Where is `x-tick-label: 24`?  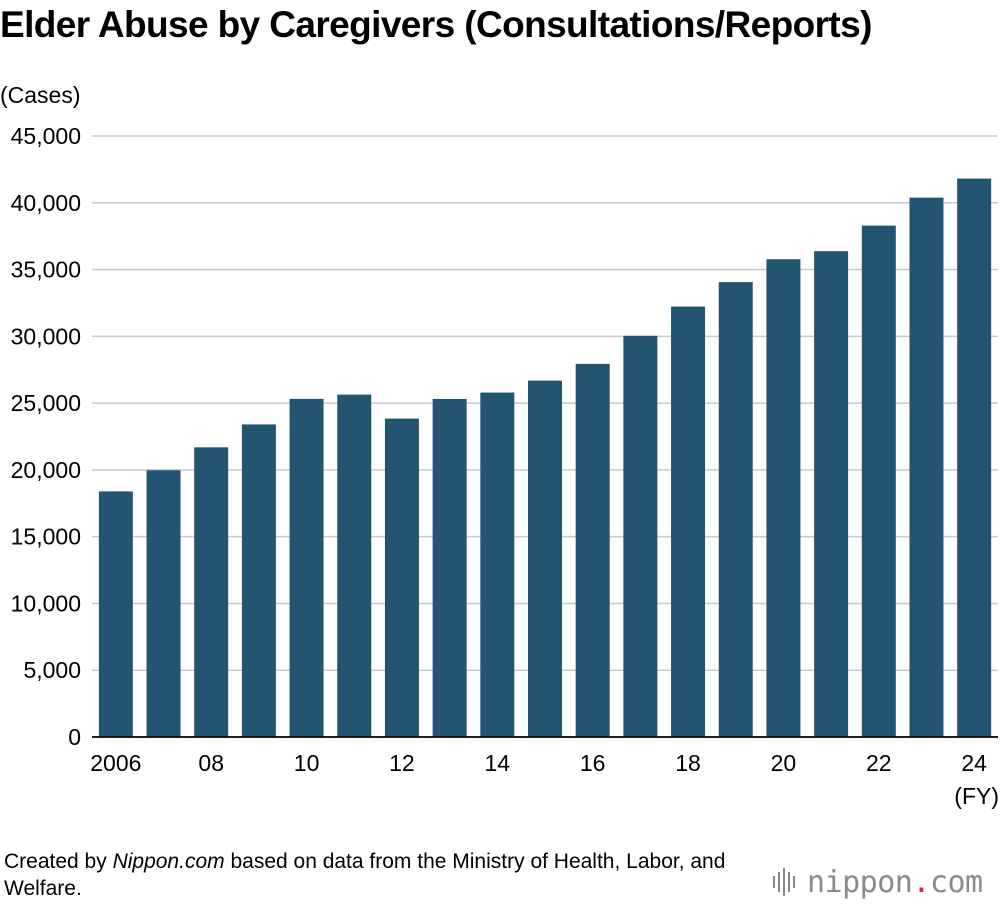 x-tick-label: 24 is located at coordinates (974, 763).